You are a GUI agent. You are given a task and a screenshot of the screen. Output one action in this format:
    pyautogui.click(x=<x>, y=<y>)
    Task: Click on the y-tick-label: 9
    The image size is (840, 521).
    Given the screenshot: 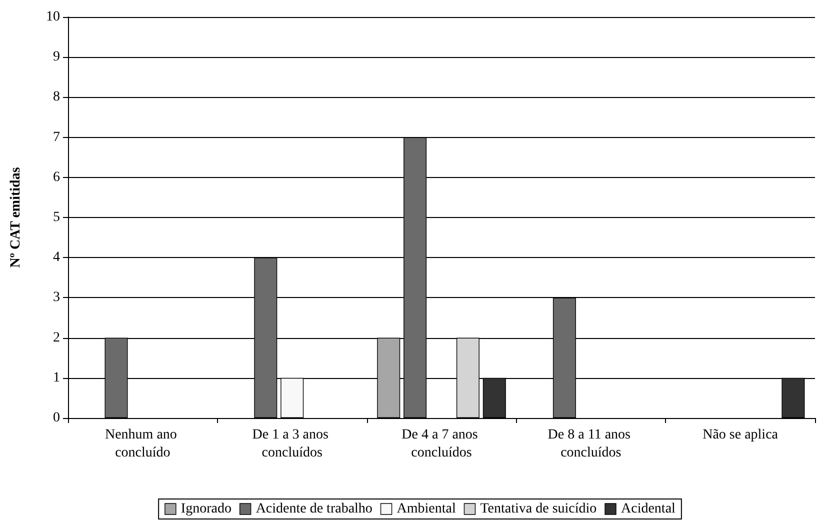 What is the action you would take?
    pyautogui.click(x=56, y=57)
    